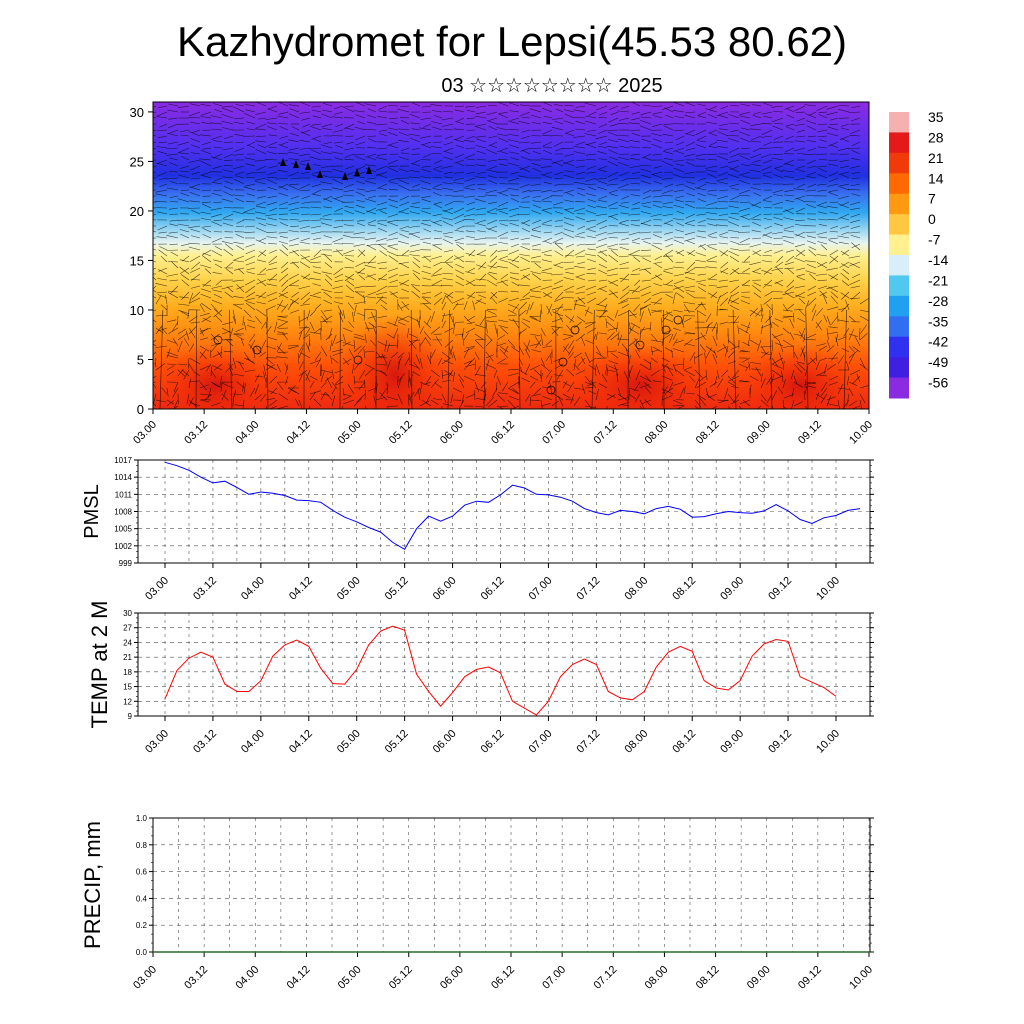 The width and height of the screenshot is (1024, 1024). Describe the element at coordinates (511, 885) in the screenshot. I see `panel-frame` at that location.